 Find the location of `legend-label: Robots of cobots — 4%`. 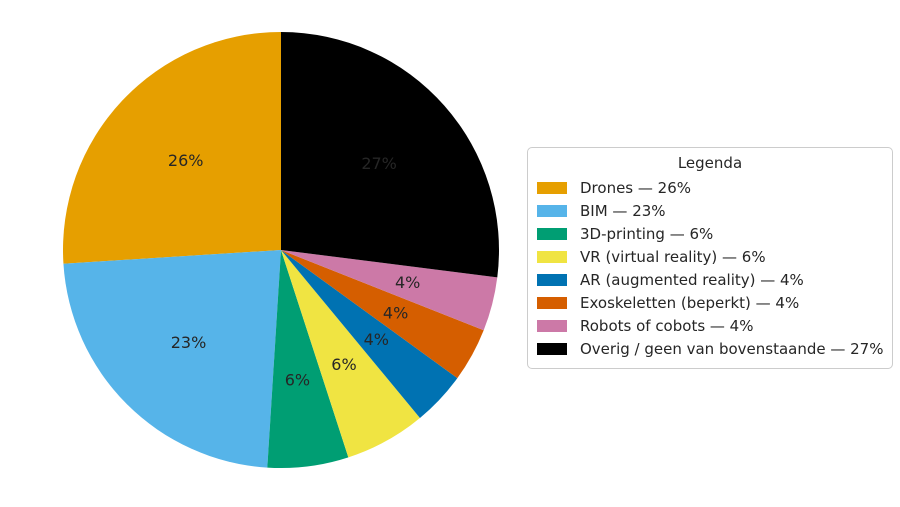

legend-label: Robots of cobots — 4% is located at coordinates (667, 325).